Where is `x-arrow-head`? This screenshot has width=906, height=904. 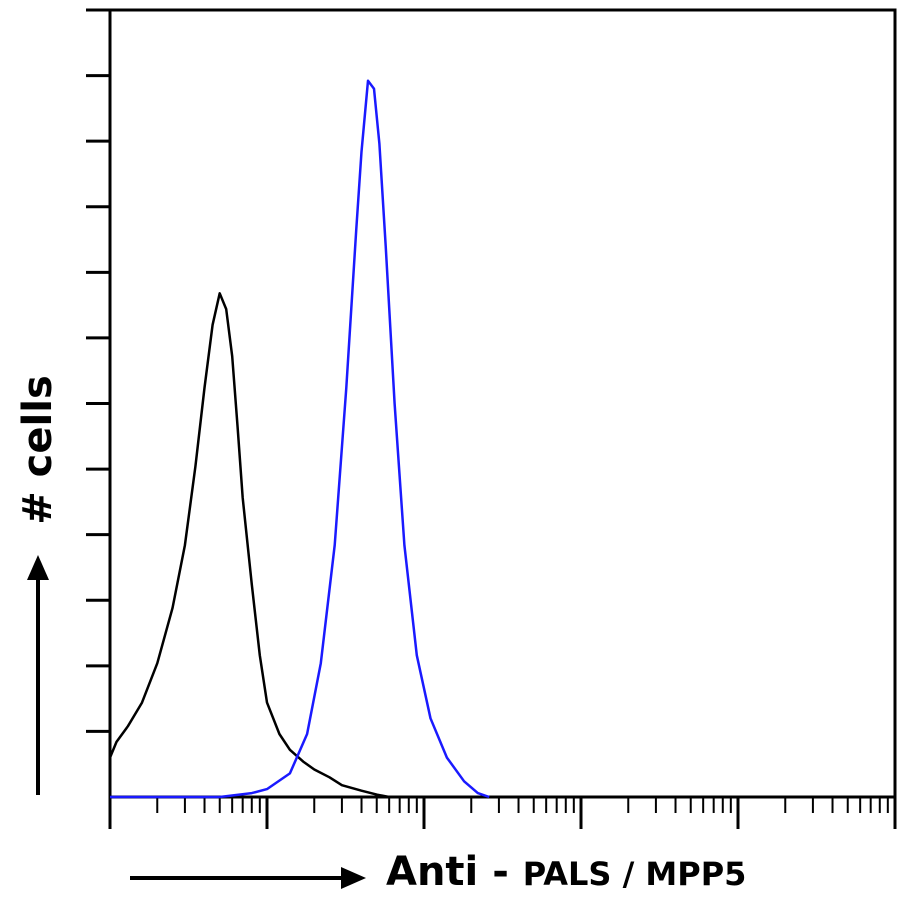 x-arrow-head is located at coordinates (353, 878).